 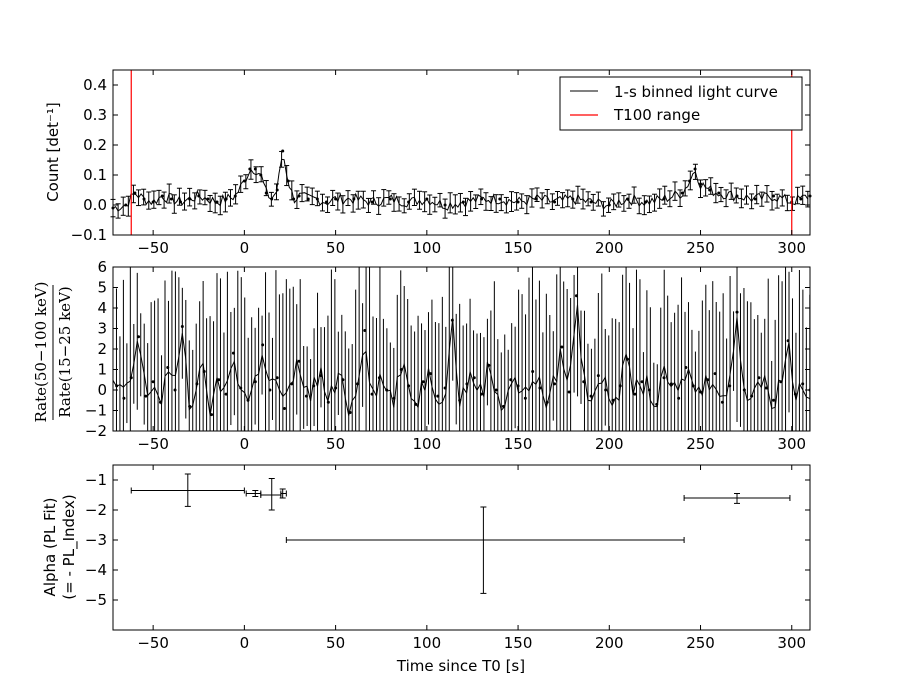 What do you see at coordinates (335, 248) in the screenshot?
I see `x-tick-label: 50` at bounding box center [335, 248].